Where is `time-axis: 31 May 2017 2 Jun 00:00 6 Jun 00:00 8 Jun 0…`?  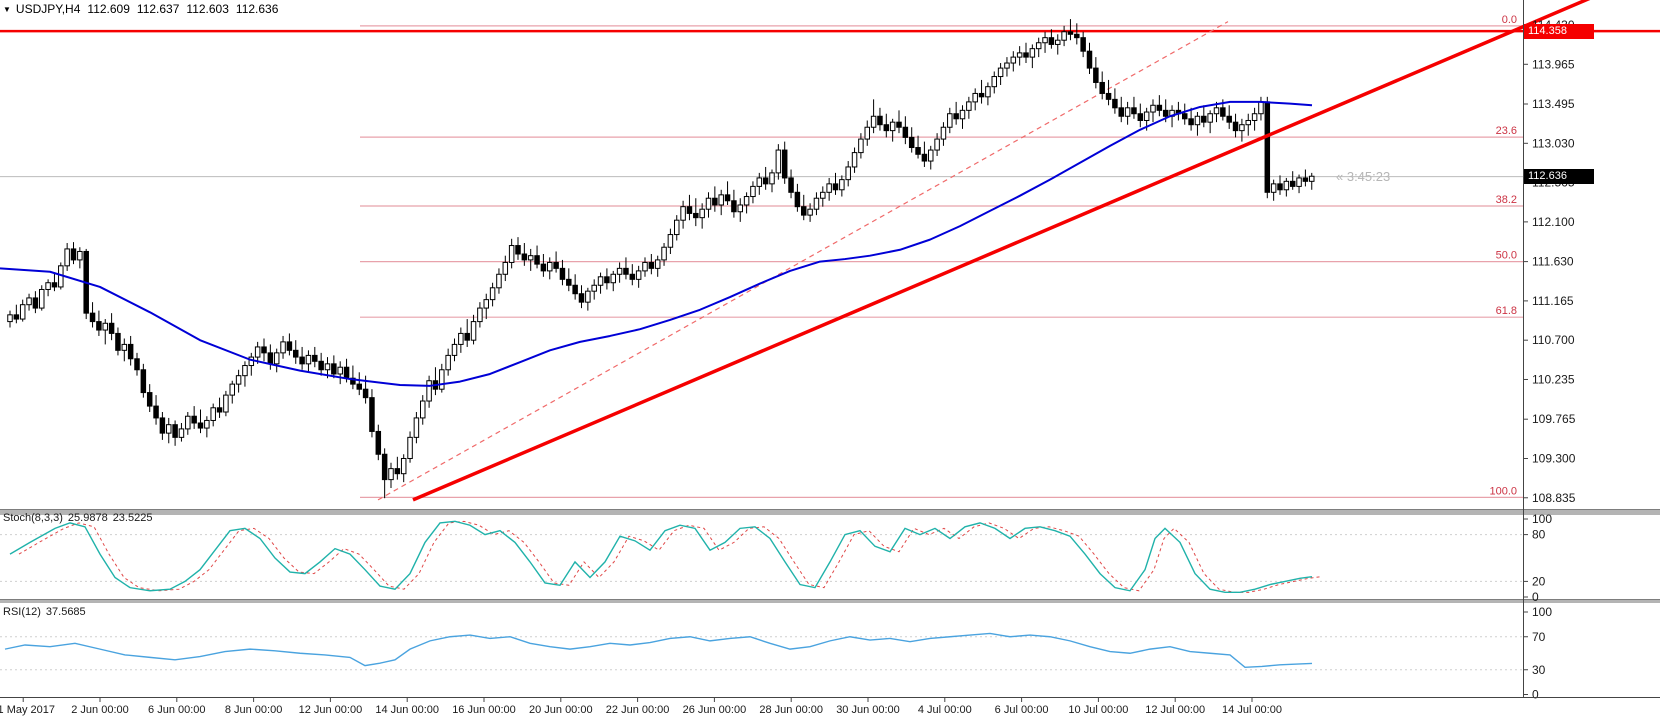 time-axis: 31 May 2017 2 Jun 00:00 6 Jun 00:00 8 Jun 0… is located at coordinates (830, 706).